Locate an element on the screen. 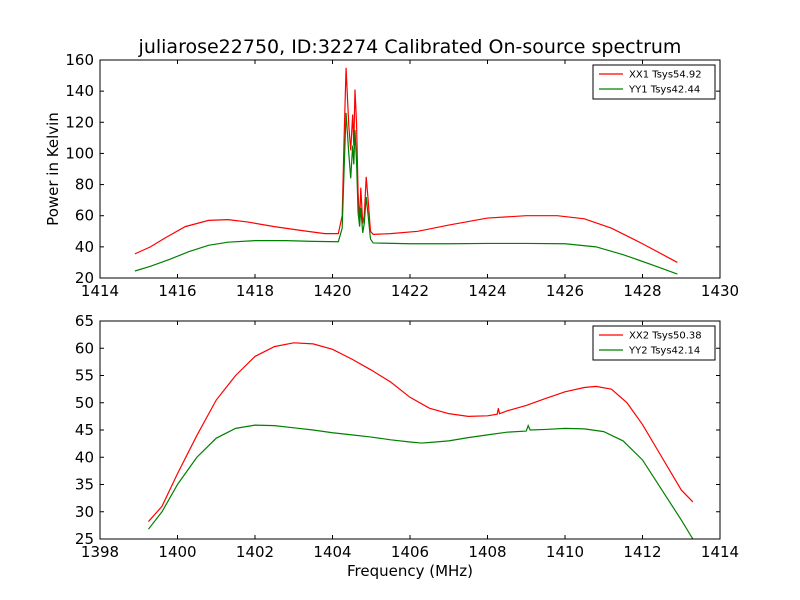 The height and width of the screenshot is (600, 800). y-tick-label: 30 is located at coordinates (84, 512).